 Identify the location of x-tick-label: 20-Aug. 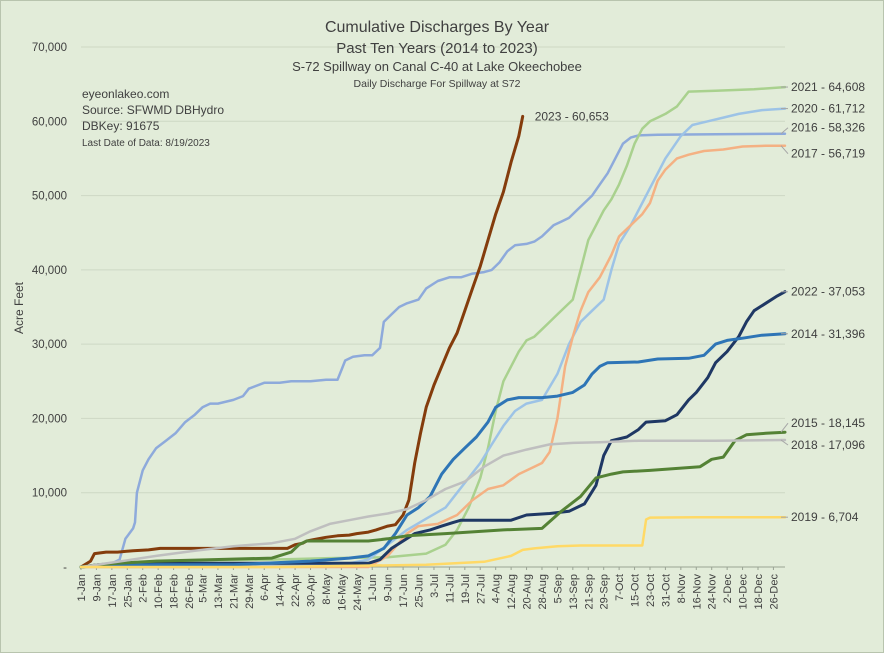
(528, 591).